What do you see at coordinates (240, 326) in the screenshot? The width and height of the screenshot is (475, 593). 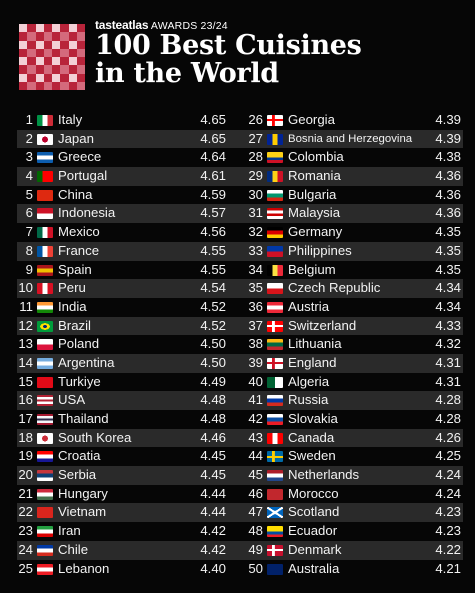 I see `table-row: 12 Brazil 4.52 37 Switzerland 4.33` at bounding box center [240, 326].